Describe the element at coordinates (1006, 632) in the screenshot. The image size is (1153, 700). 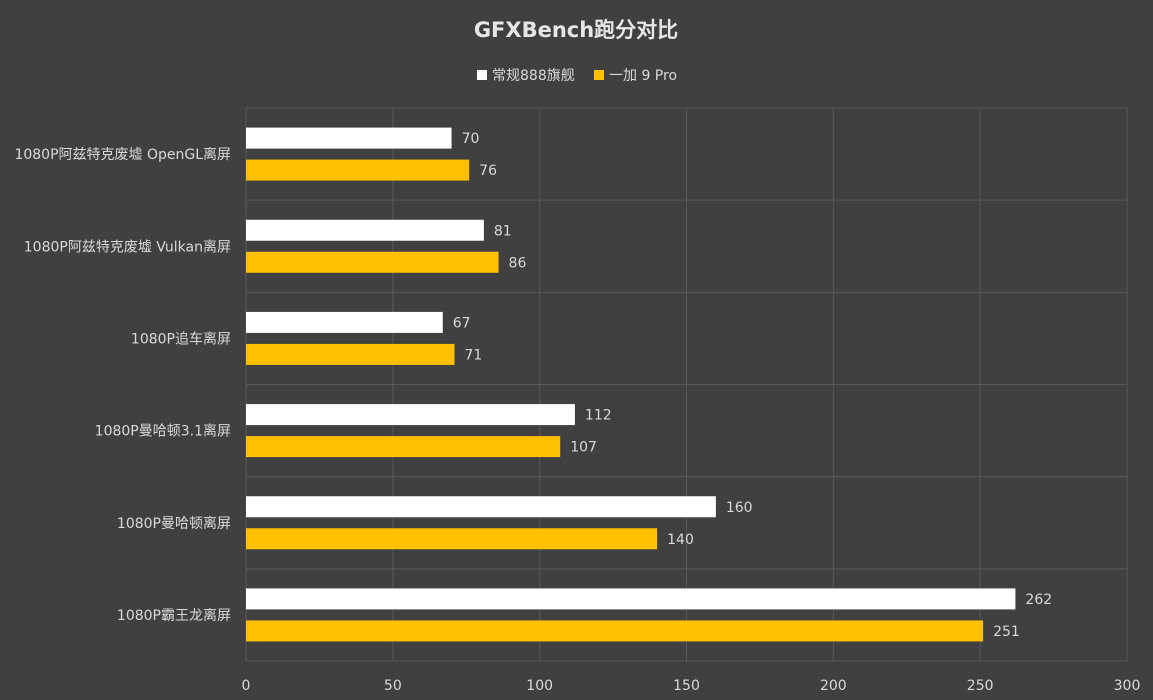
I see `data-label: 251` at that location.